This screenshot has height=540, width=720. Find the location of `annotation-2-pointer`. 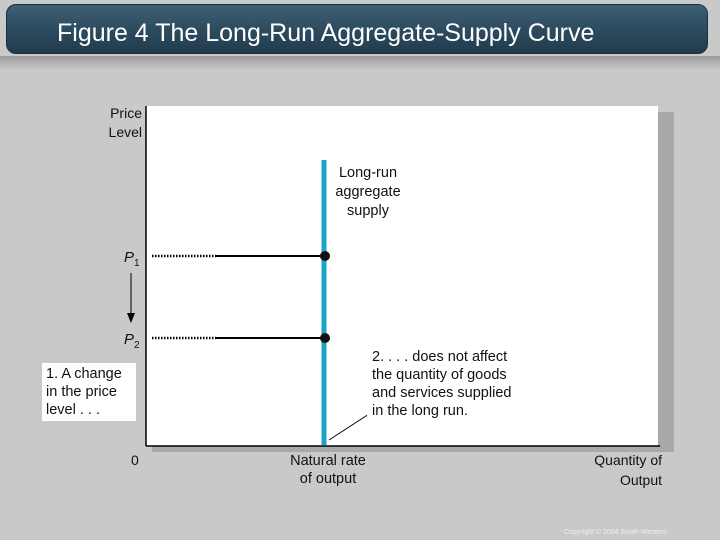

annotation-2-pointer is located at coordinates (349, 427).